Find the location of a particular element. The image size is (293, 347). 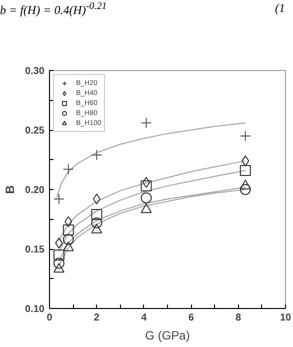

y-tick-label: 0.25 is located at coordinates (35, 131).